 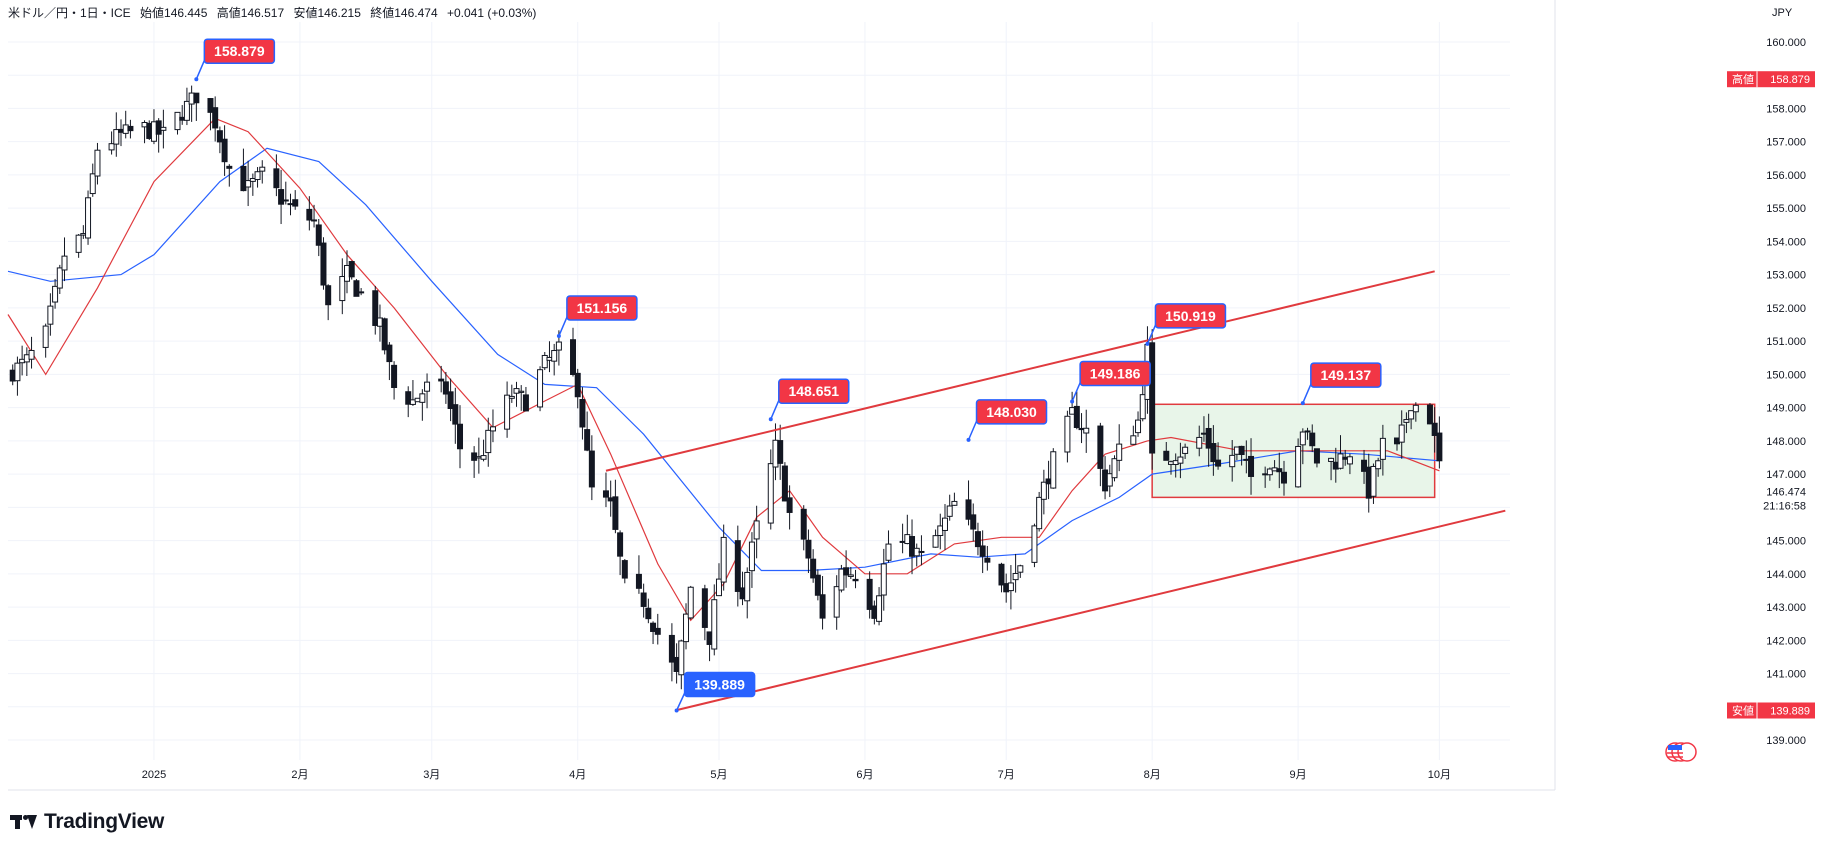 I want to click on time-axis: 2025 2月 3月 4月 5月 6月 7月 8月 9月 10月, so click(x=781, y=780).